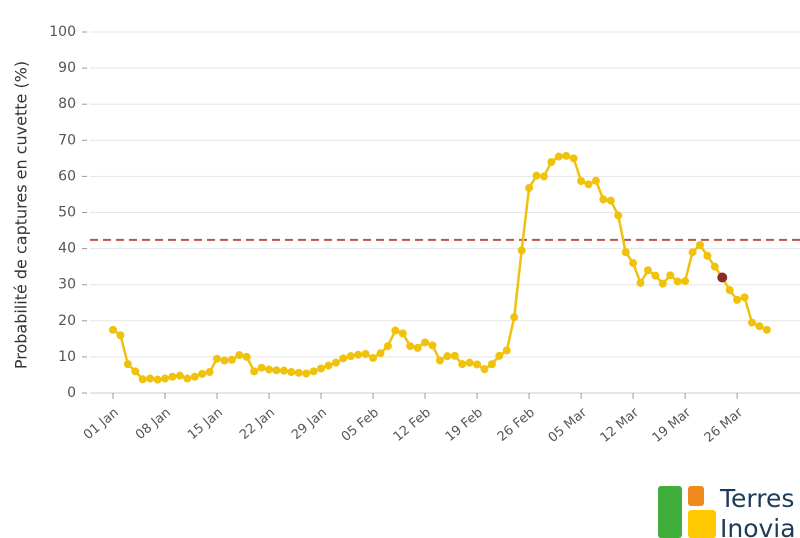  I want to click on y-tick-label: 100, so click(62, 32).